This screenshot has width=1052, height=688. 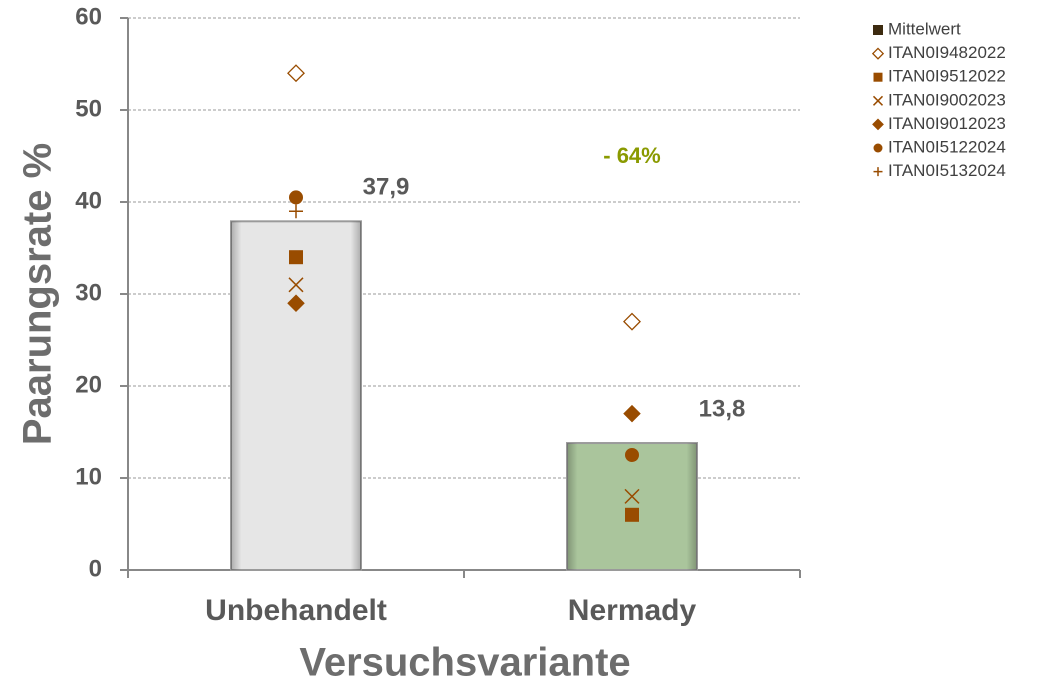 What do you see at coordinates (878, 30) in the screenshot?
I see `legend-swatch` at bounding box center [878, 30].